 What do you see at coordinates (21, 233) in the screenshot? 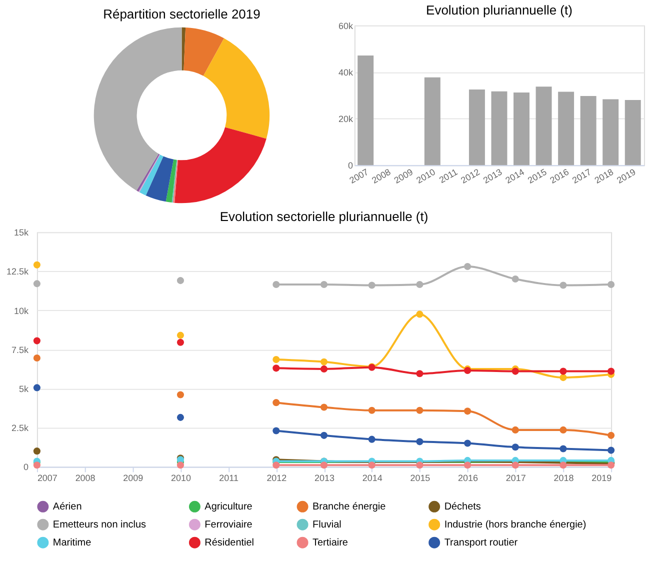
I see `y-tick-label: 15k` at bounding box center [21, 233].